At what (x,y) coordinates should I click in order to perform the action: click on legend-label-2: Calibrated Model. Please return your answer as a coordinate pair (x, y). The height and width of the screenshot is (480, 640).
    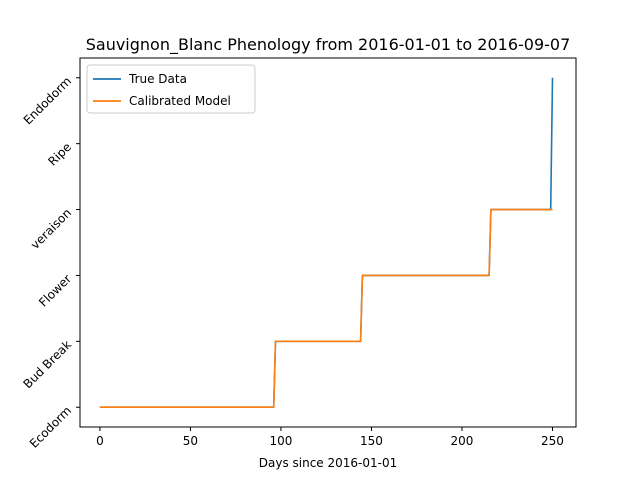
    Looking at the image, I should click on (180, 101).